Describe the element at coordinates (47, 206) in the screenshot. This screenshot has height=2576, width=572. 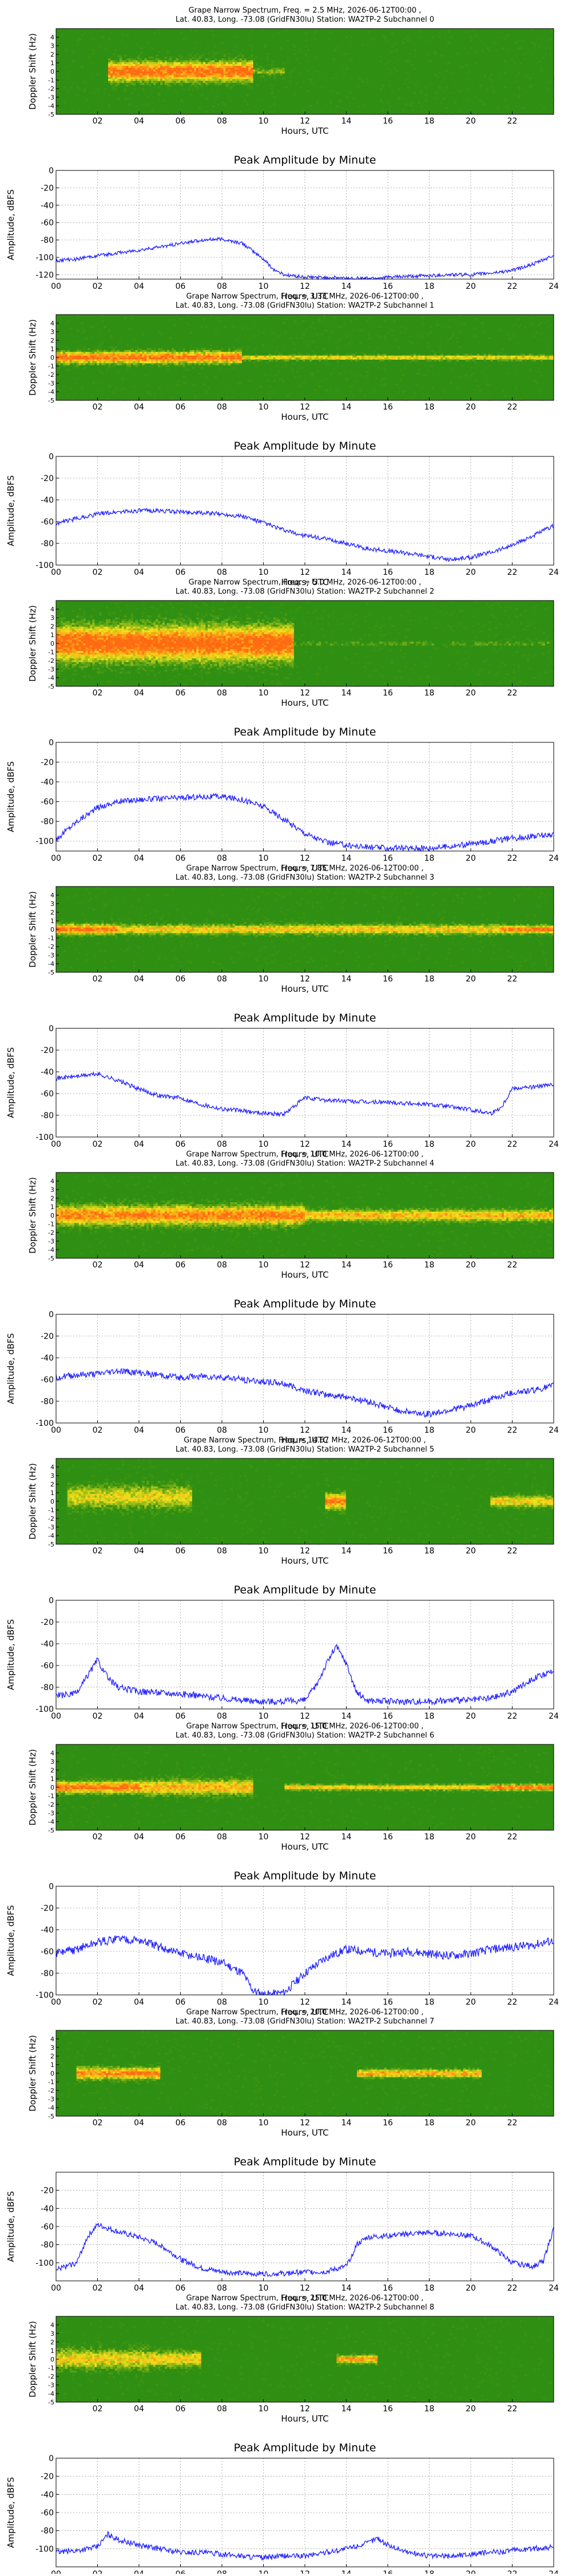
I see `y-tick-label: -40` at that location.